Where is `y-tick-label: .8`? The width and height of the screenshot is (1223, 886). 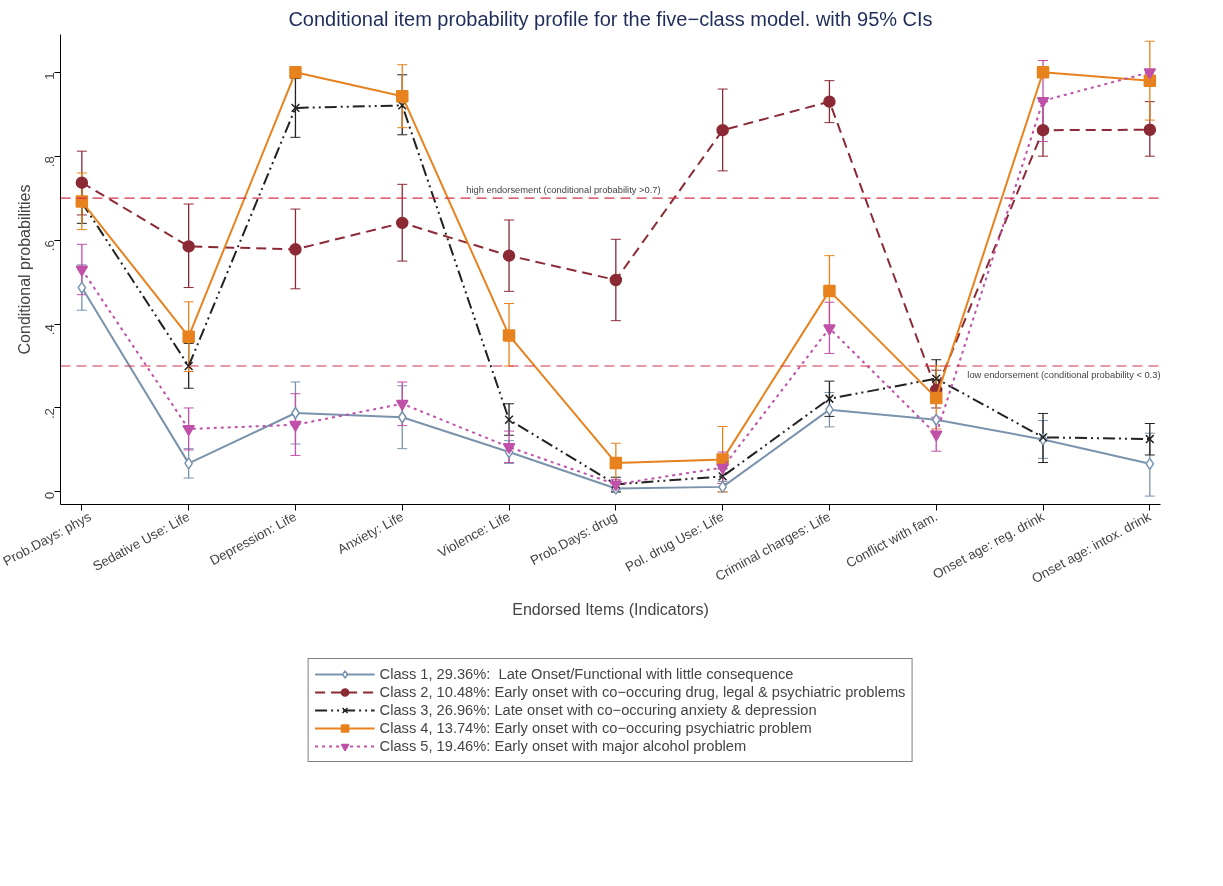 y-tick-label: .8 is located at coordinates (49, 162).